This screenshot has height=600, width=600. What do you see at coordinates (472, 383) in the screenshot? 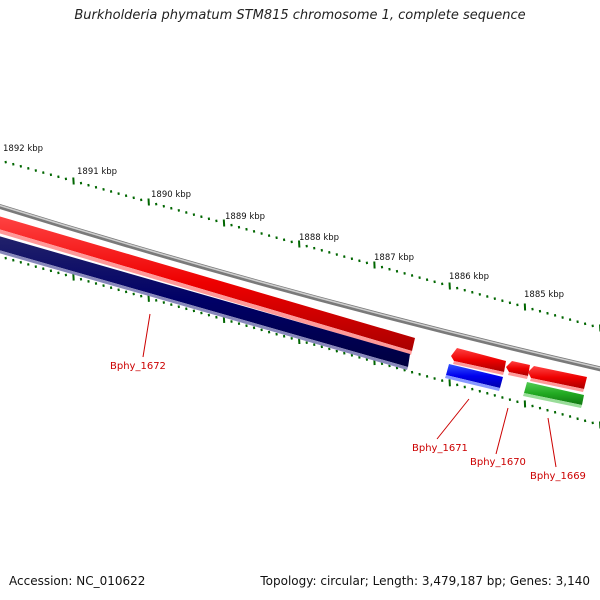
I see `cds-bphy-1671-shadow` at bounding box center [472, 383].